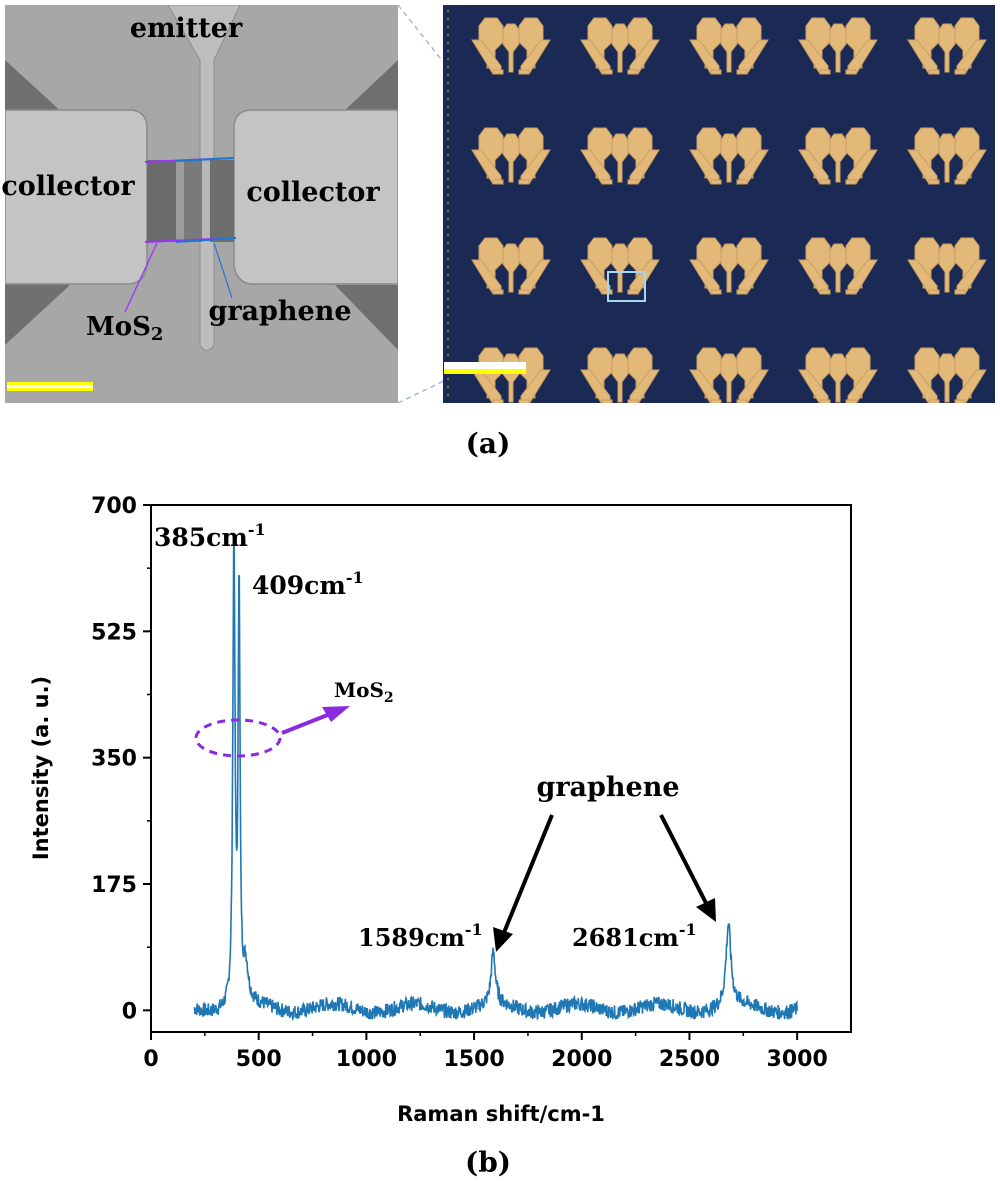  I want to click on annotation-385: 385cm-1, so click(210, 536).